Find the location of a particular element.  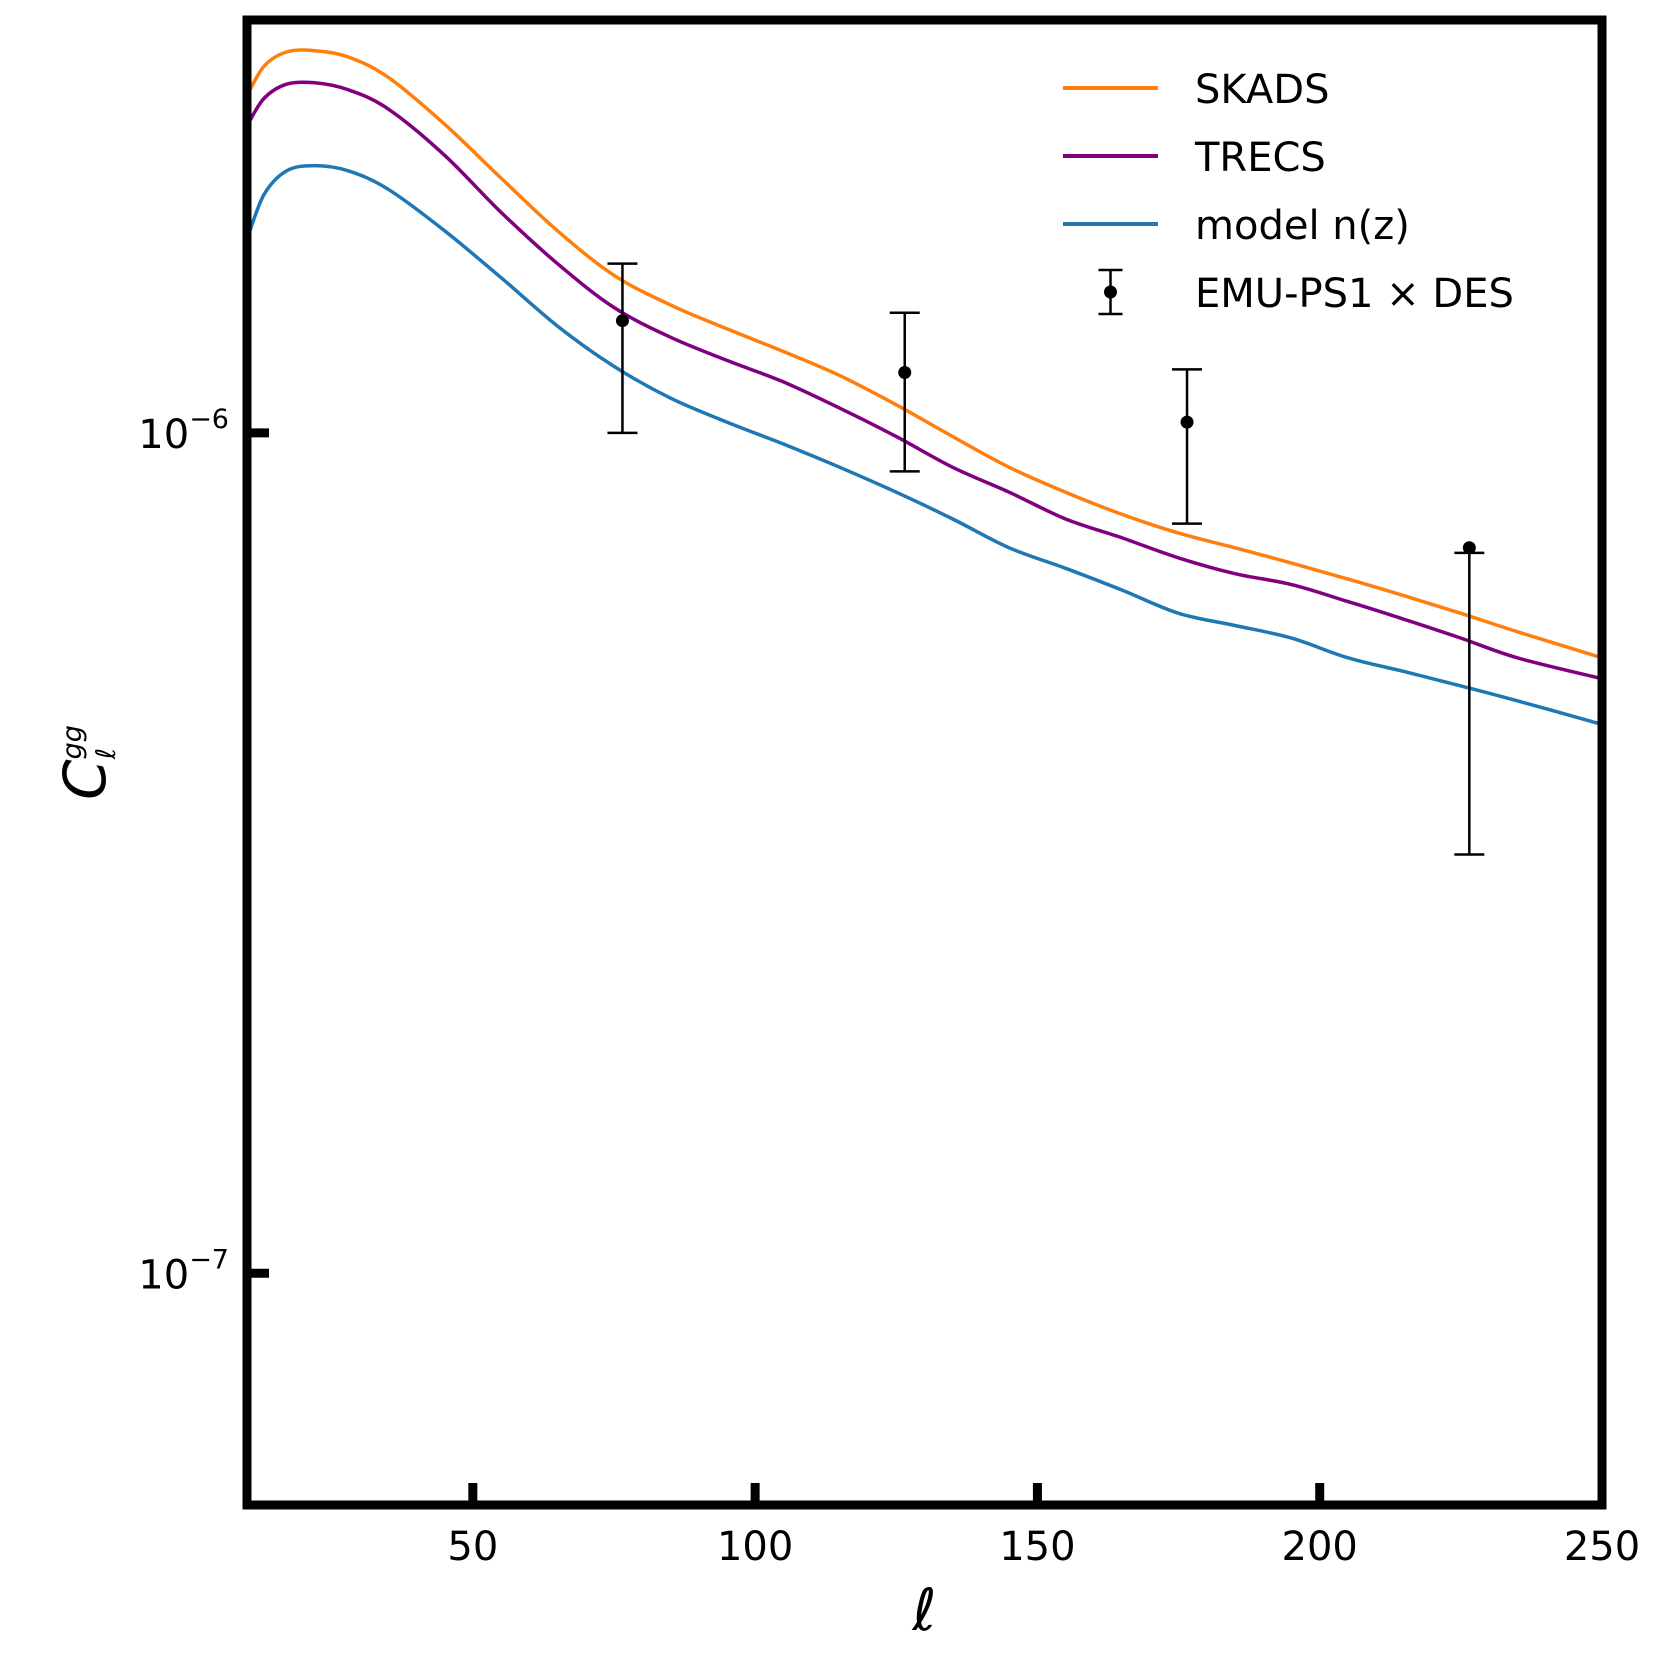

legend-swatch-point is located at coordinates (1110, 292).